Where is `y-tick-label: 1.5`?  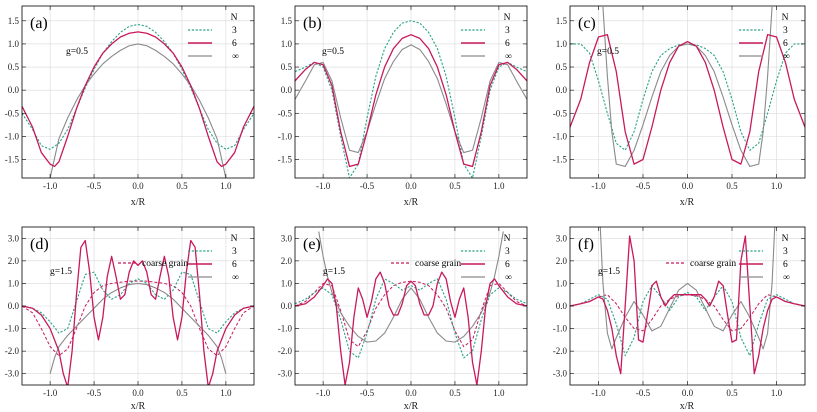
y-tick-label: 1.5 is located at coordinates (14, 21).